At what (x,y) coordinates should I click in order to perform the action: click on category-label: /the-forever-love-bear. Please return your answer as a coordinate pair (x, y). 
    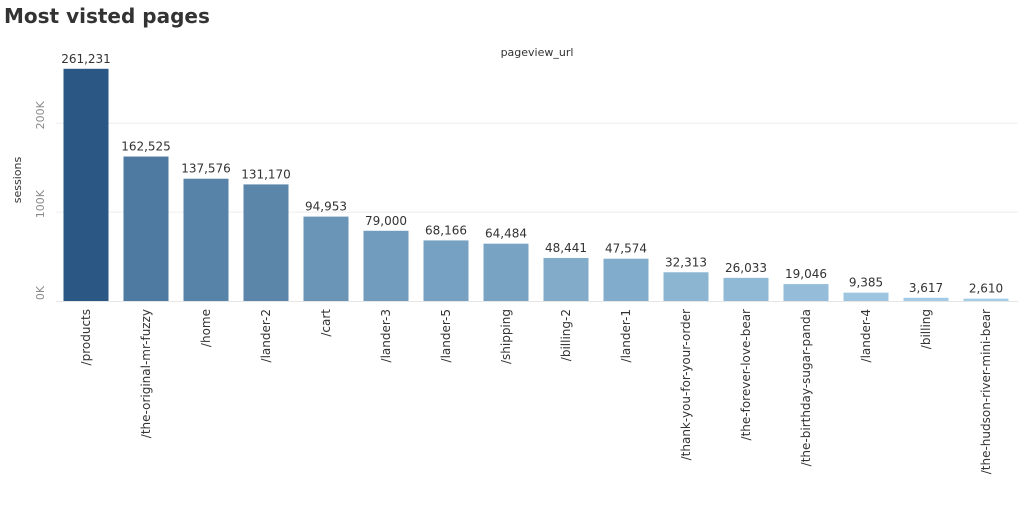
    Looking at the image, I should click on (746, 375).